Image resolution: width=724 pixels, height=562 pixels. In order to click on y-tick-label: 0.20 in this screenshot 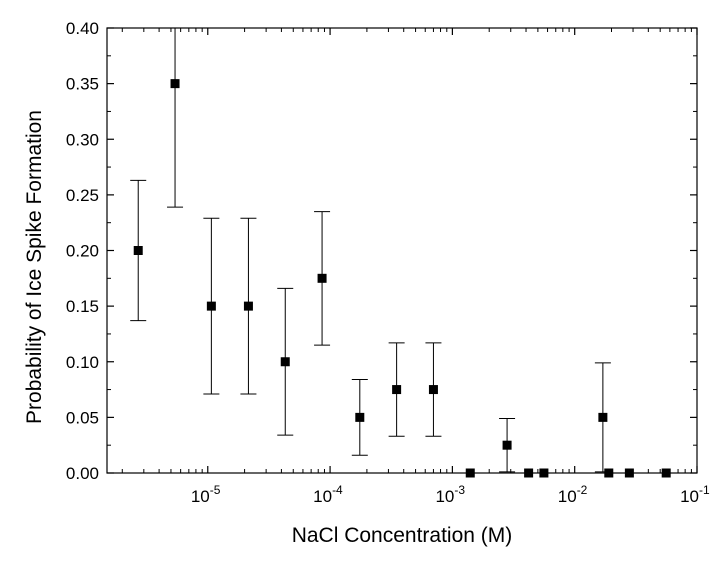, I will do `click(82, 251)`.